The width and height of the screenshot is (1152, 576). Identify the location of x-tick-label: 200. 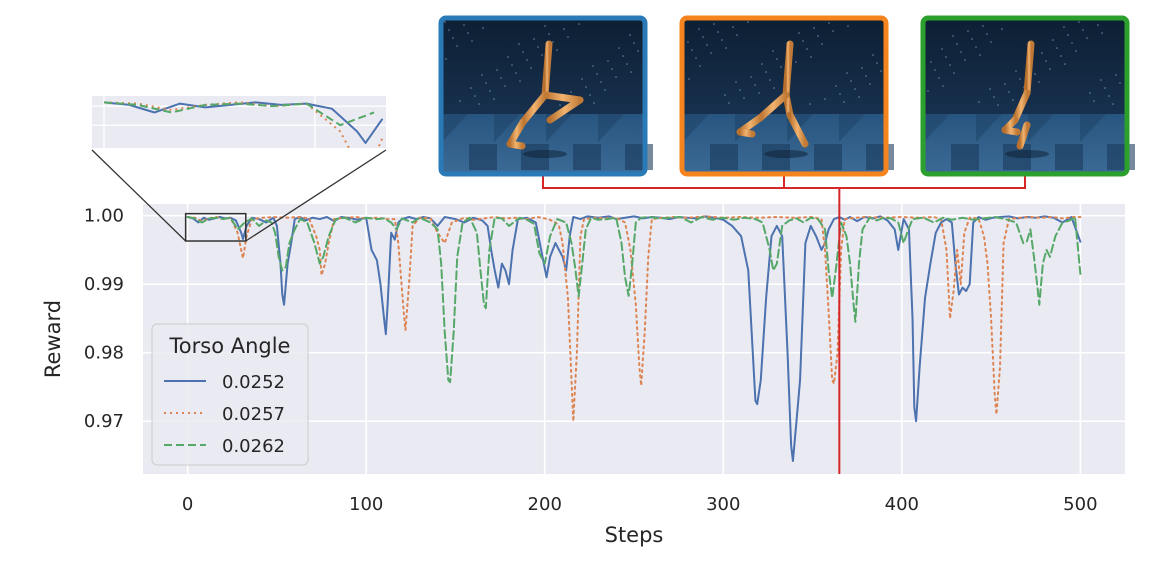
(545, 504).